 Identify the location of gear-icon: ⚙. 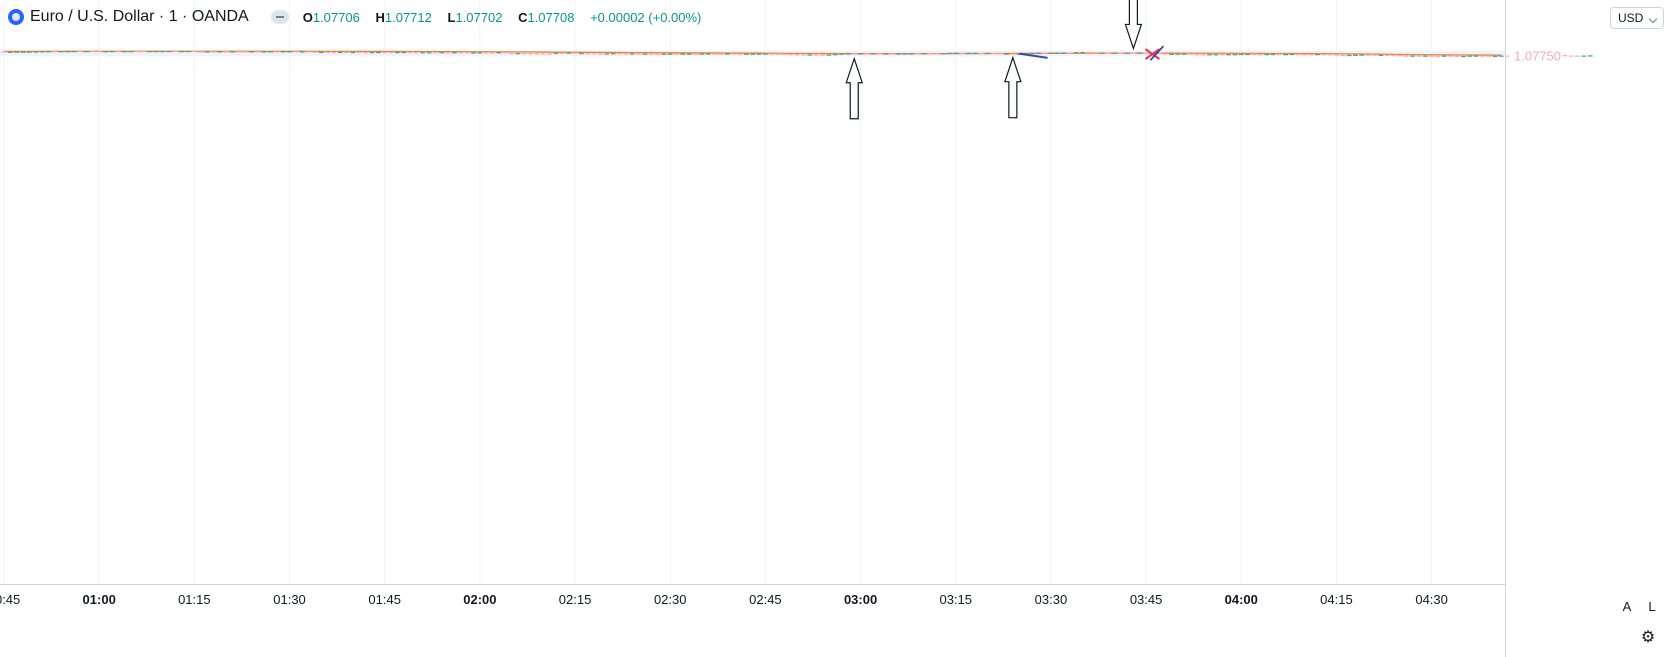
(1648, 637).